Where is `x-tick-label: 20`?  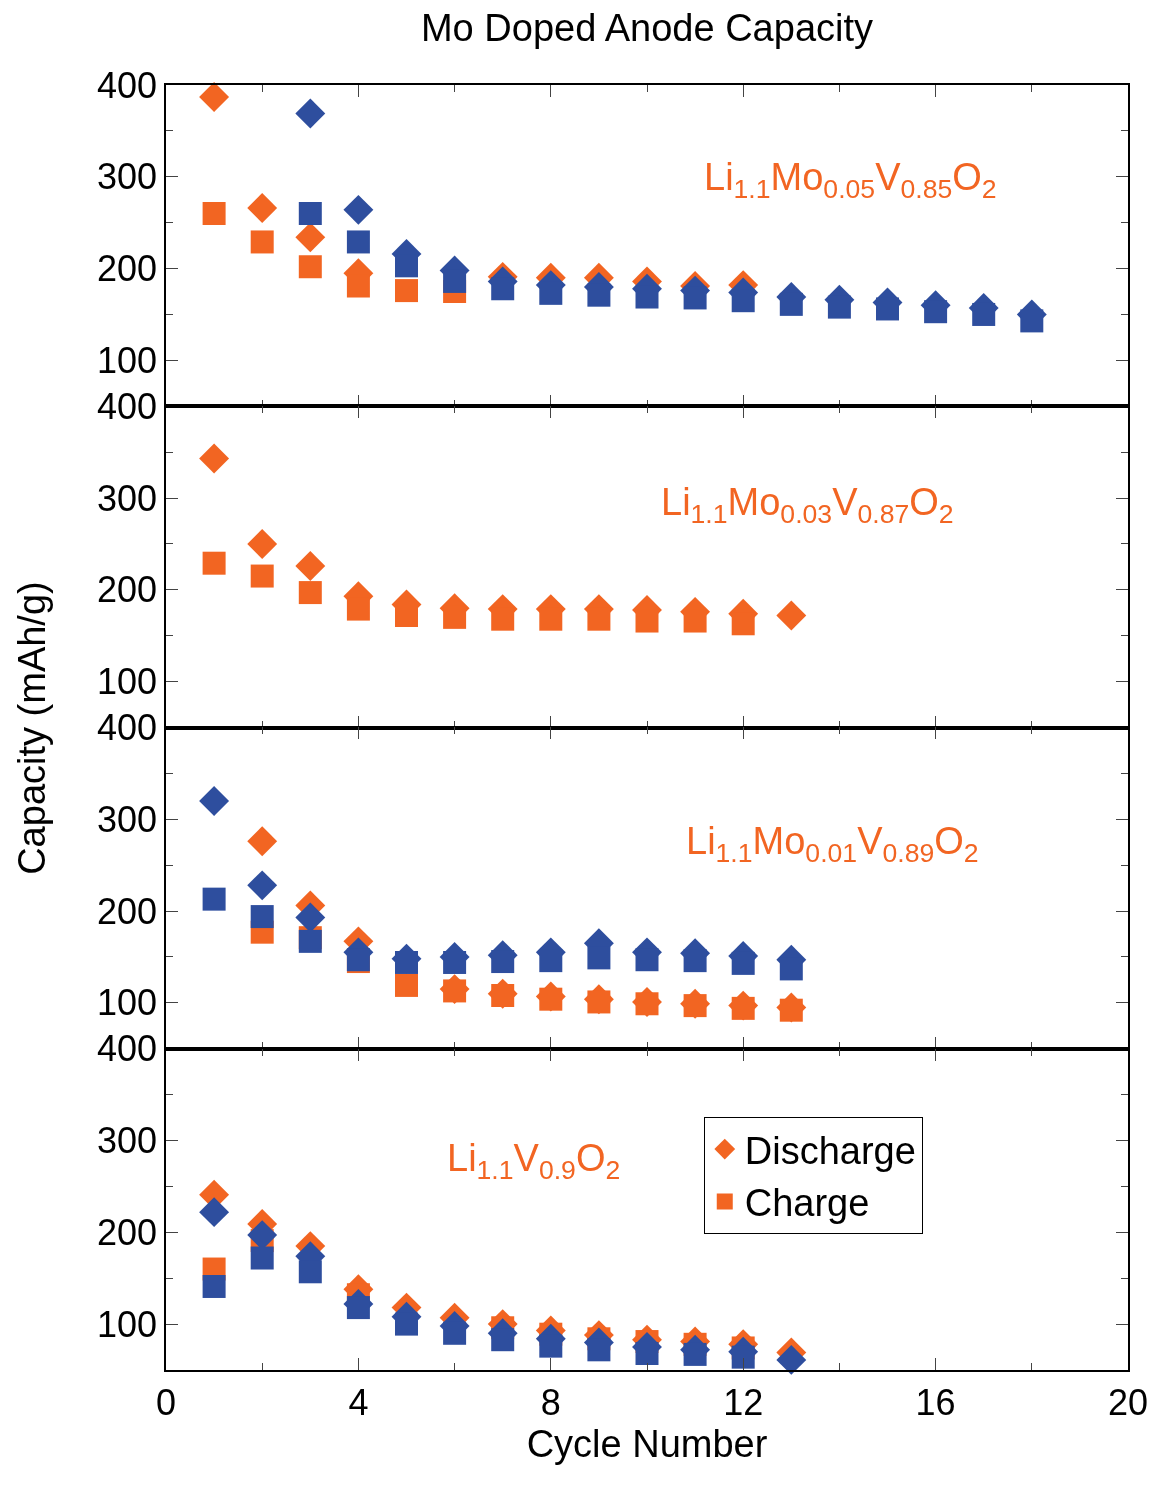 x-tick-label: 20 is located at coordinates (1128, 1402).